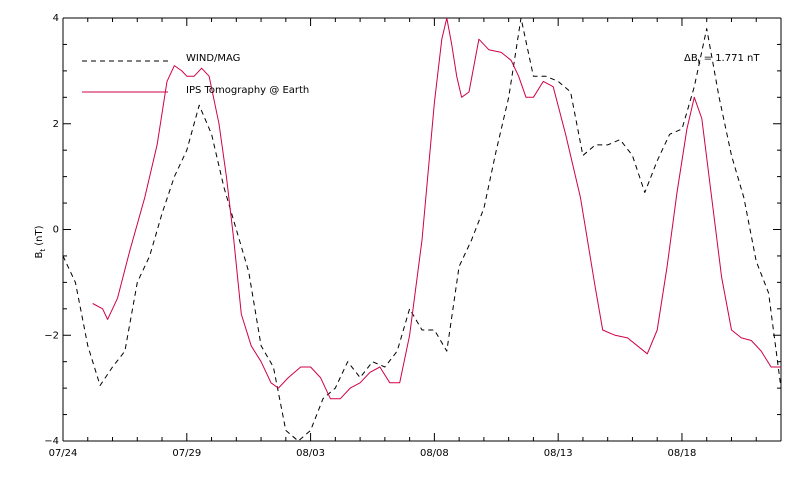 The height and width of the screenshot is (480, 800). I want to click on y-tick-label: −2, so click(51, 335).